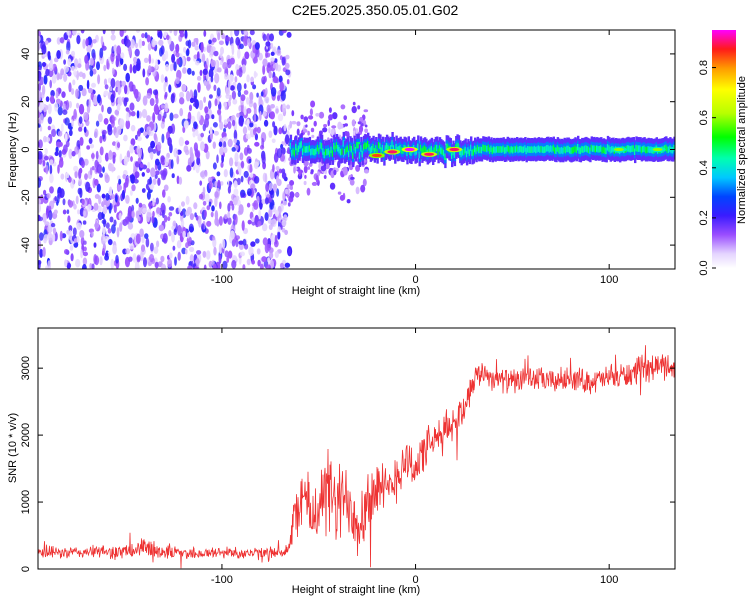 The width and height of the screenshot is (750, 600). Describe the element at coordinates (13, 150) in the screenshot. I see `spectrogram-y-axis-label: Frequency (Hz)` at that location.